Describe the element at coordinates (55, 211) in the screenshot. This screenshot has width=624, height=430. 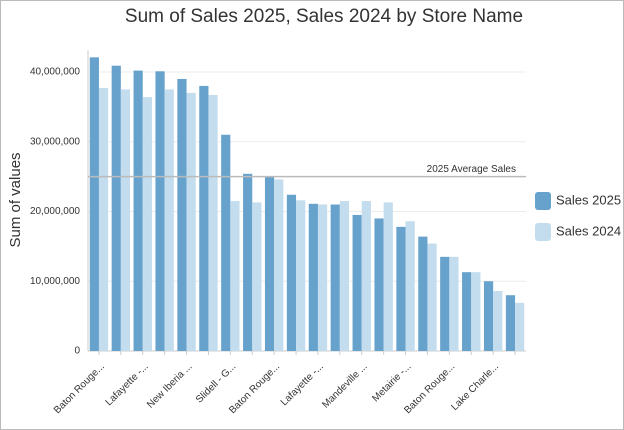
I see `y-tick-label: 20,000,000` at that location.